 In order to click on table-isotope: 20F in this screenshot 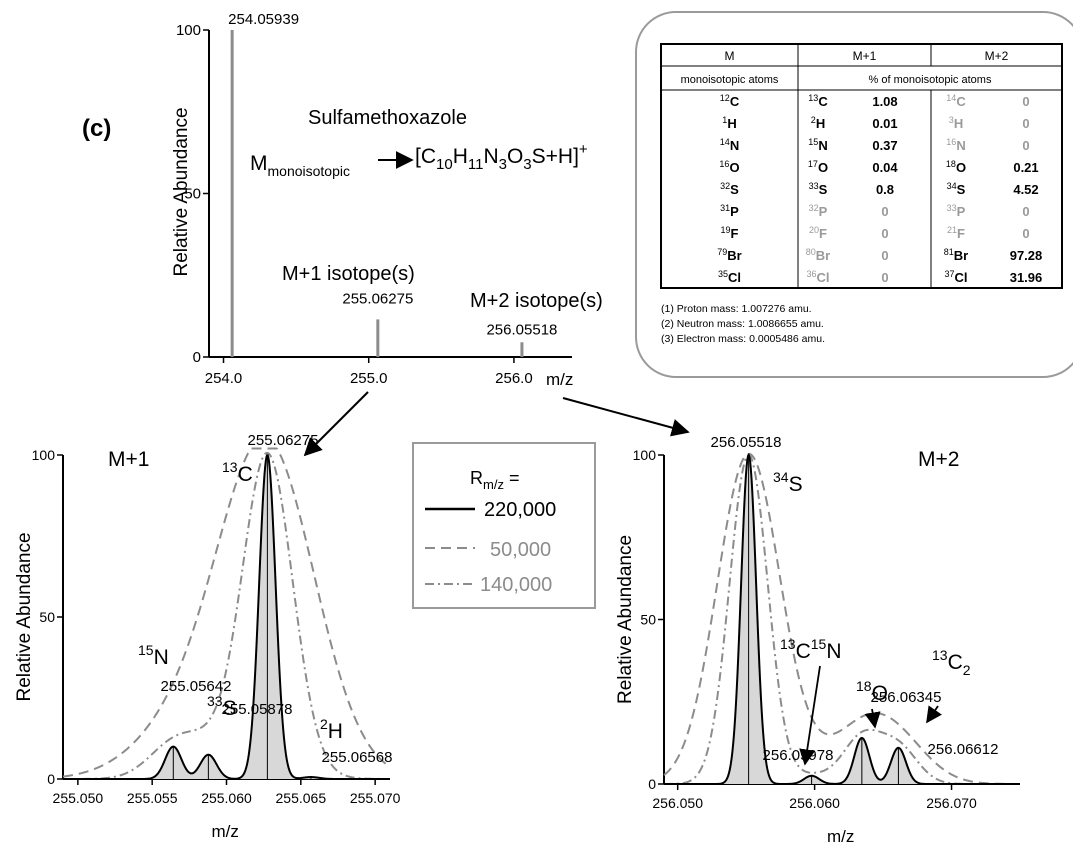, I will do `click(818, 233)`.